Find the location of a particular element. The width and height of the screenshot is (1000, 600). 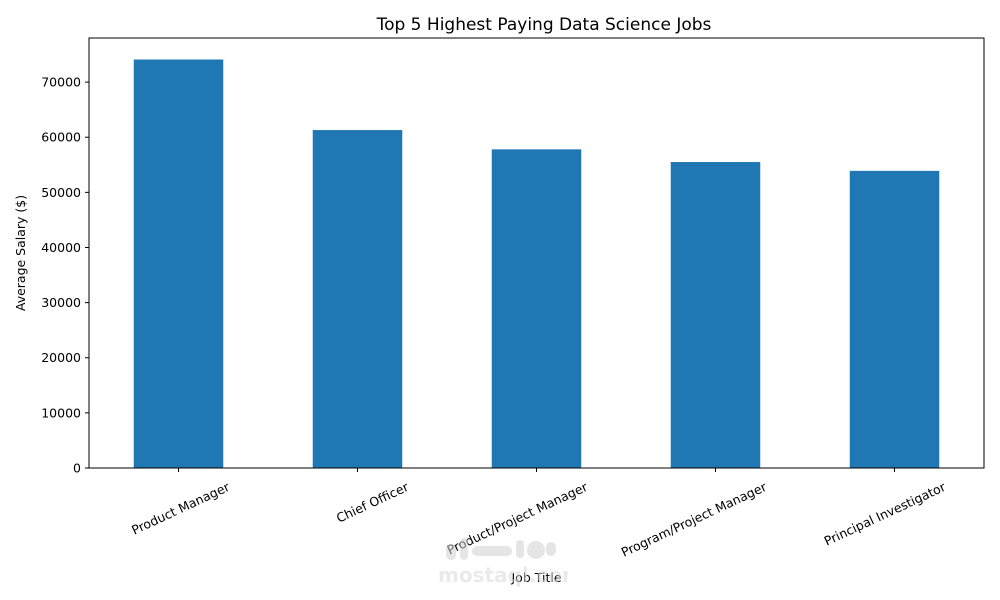

y-tick-label: 30000 is located at coordinates (61, 302).